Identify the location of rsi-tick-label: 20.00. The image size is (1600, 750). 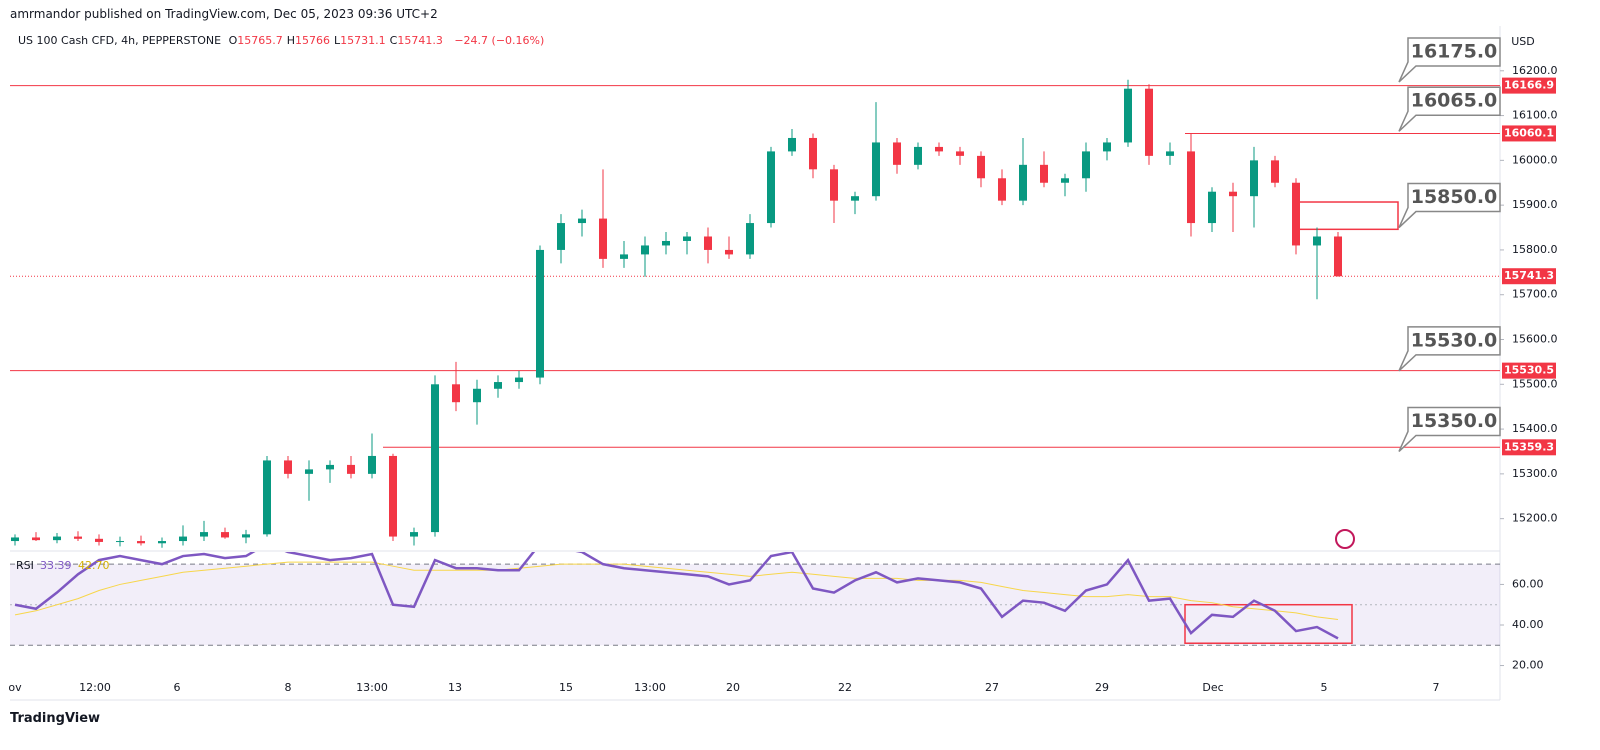
(1528, 665).